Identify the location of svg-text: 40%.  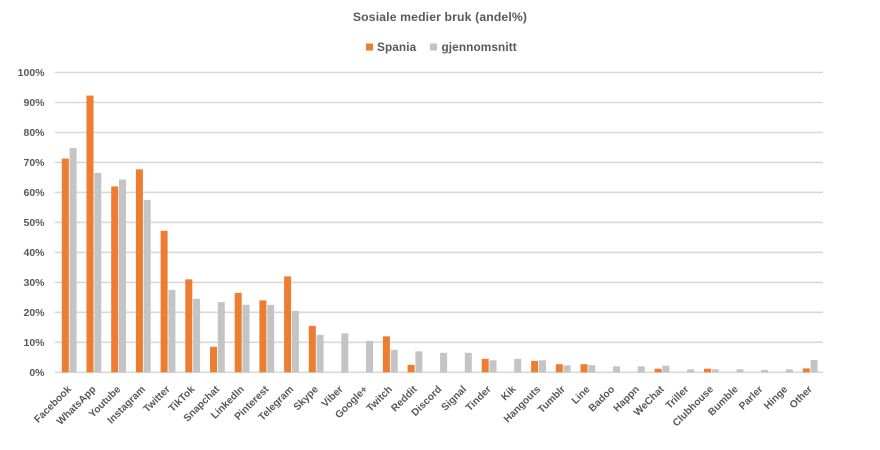
(34, 253).